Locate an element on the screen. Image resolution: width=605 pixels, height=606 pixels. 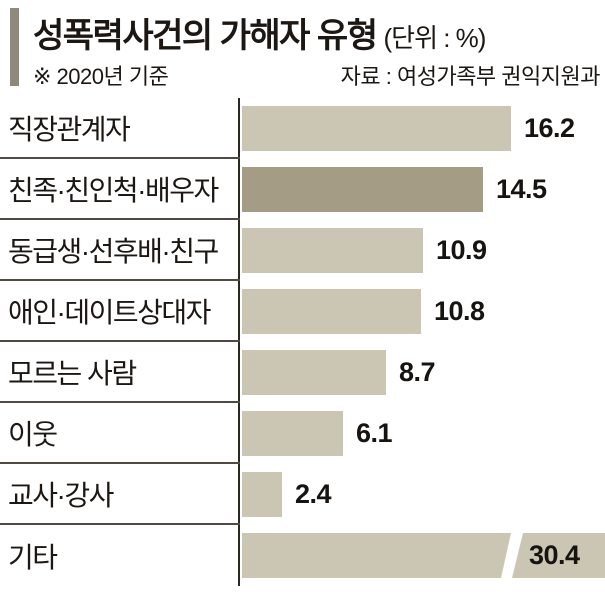
title-line: 성폭력사건의 가해자 유형 (단위 : %) is located at coordinates (259, 32).